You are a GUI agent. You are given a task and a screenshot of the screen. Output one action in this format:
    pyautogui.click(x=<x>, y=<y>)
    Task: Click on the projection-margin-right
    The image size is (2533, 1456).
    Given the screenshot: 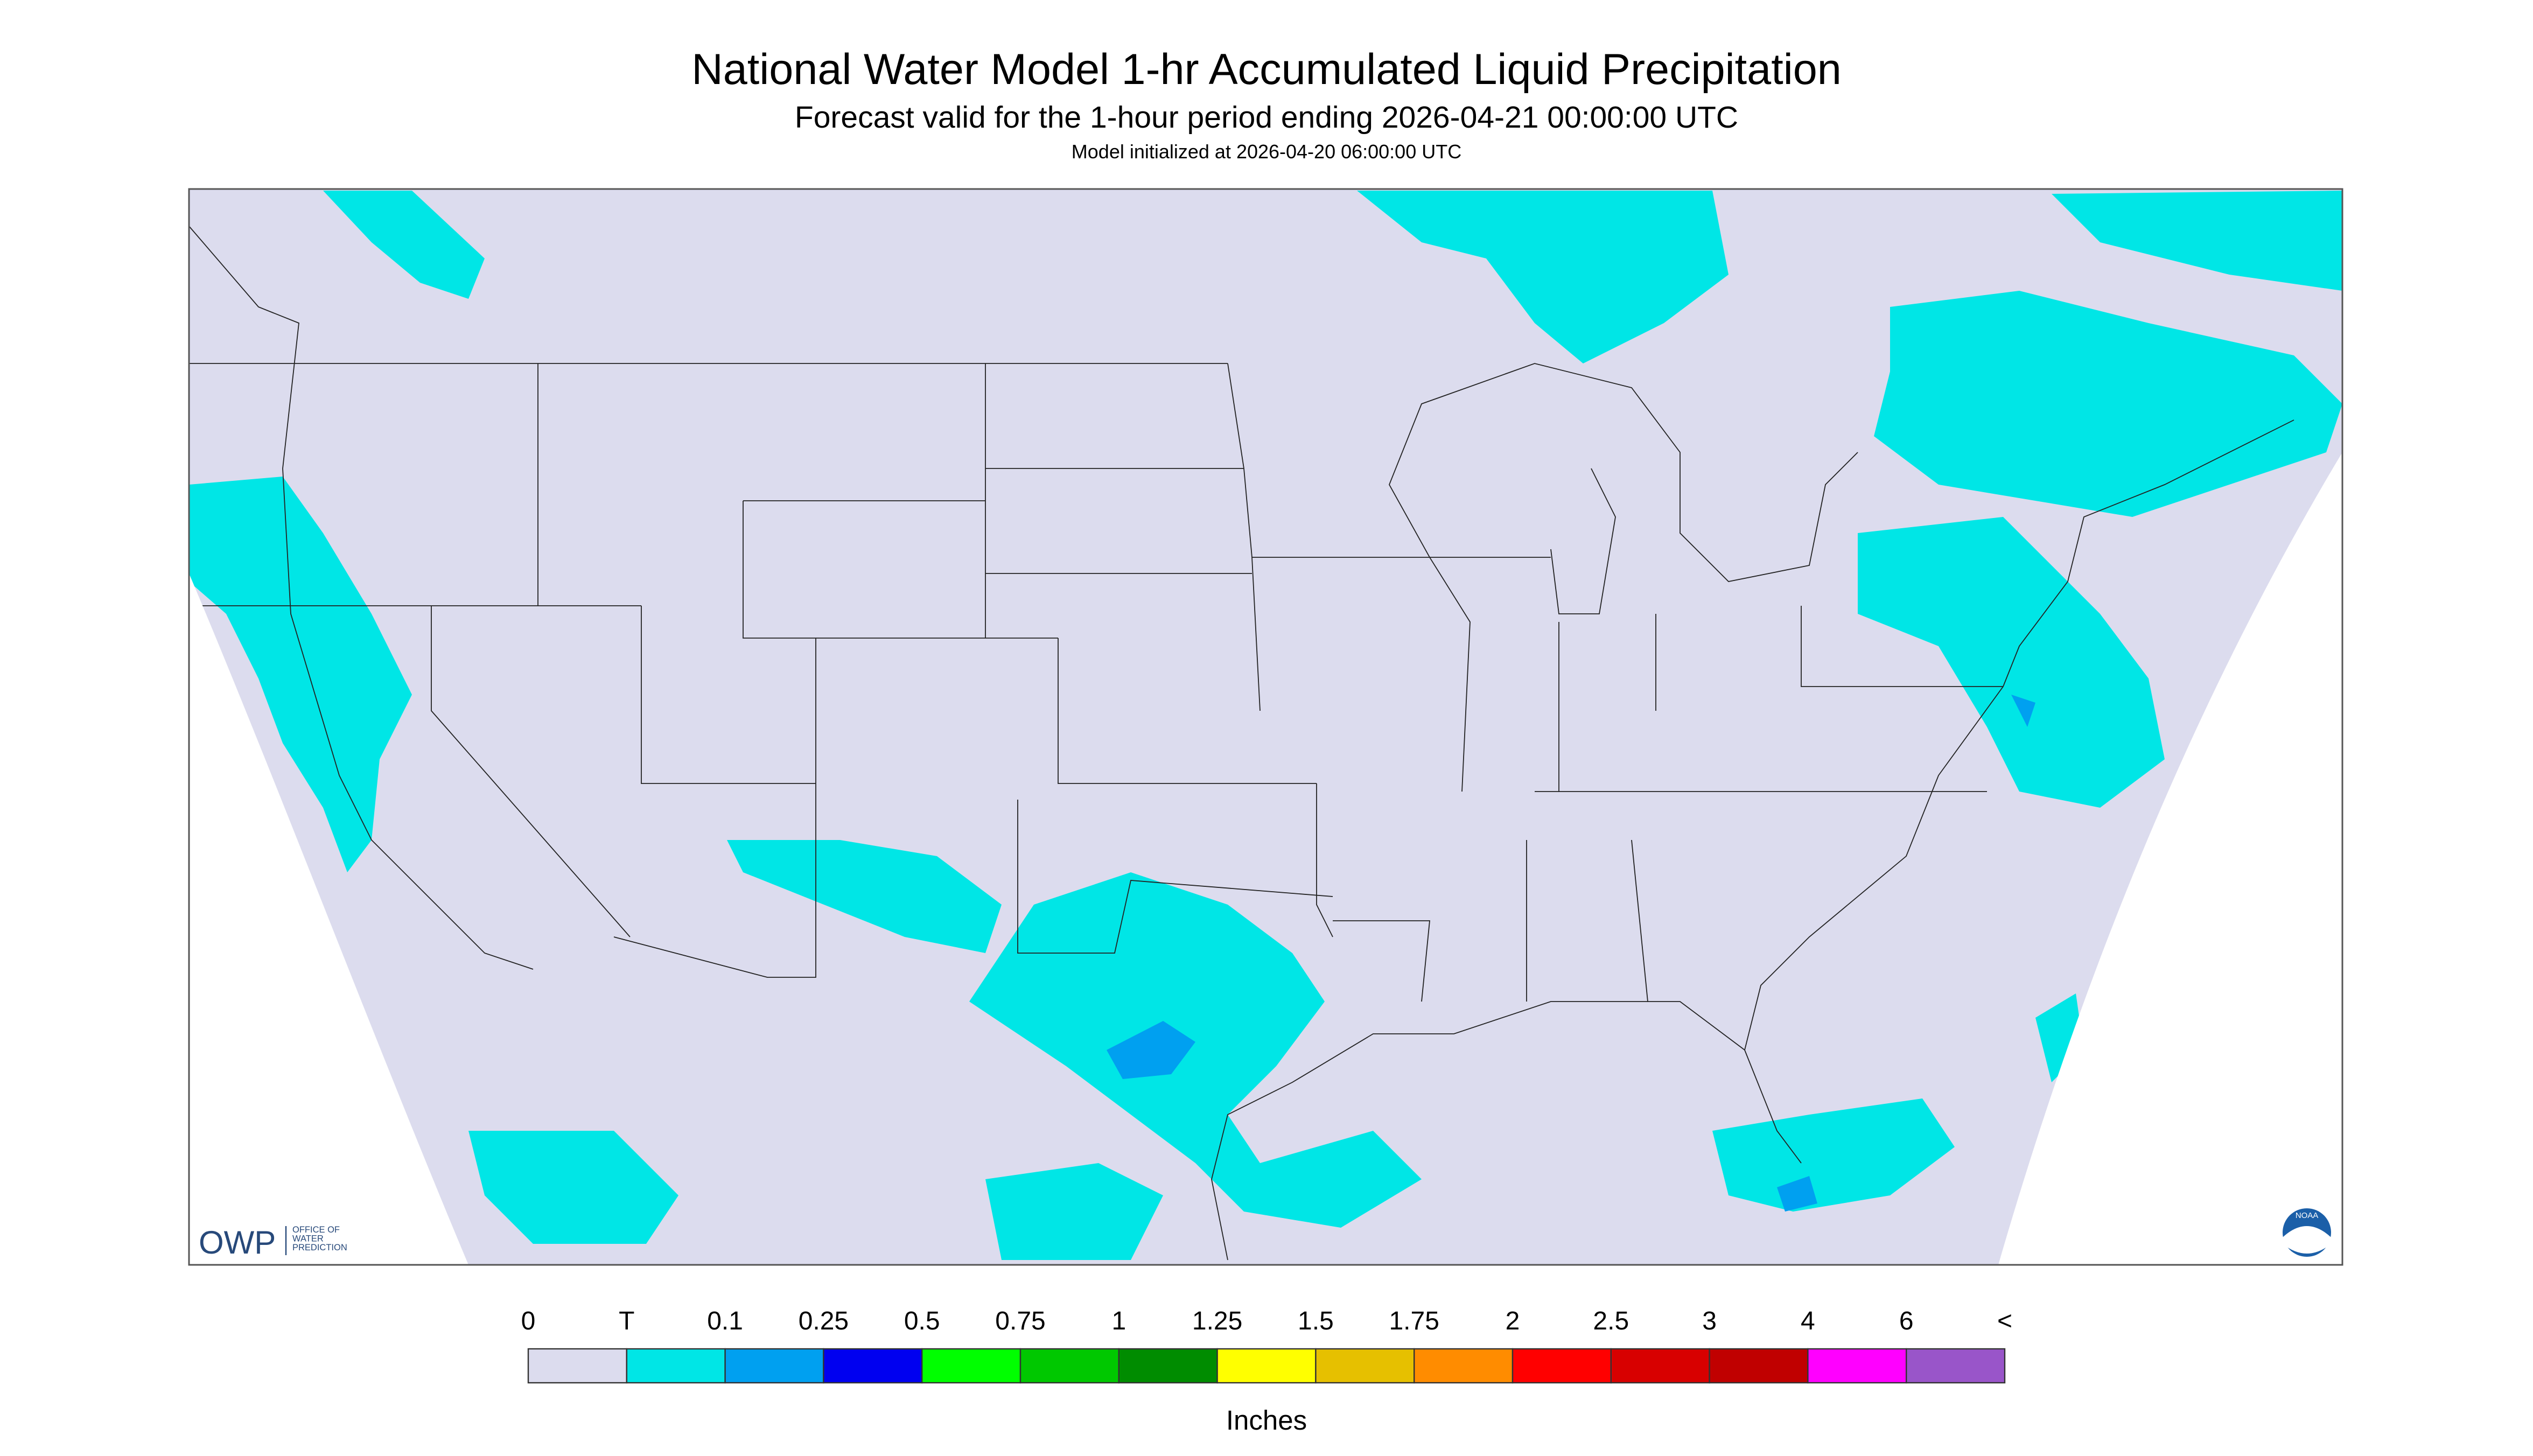 What is the action you would take?
    pyautogui.click(x=2170, y=858)
    